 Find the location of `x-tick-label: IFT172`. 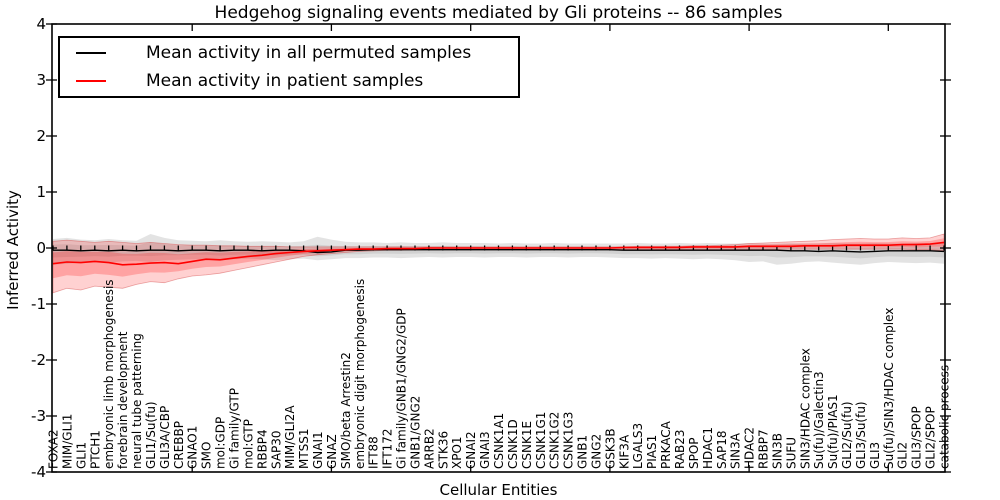

x-tick-label: IFT172 is located at coordinates (388, 449).